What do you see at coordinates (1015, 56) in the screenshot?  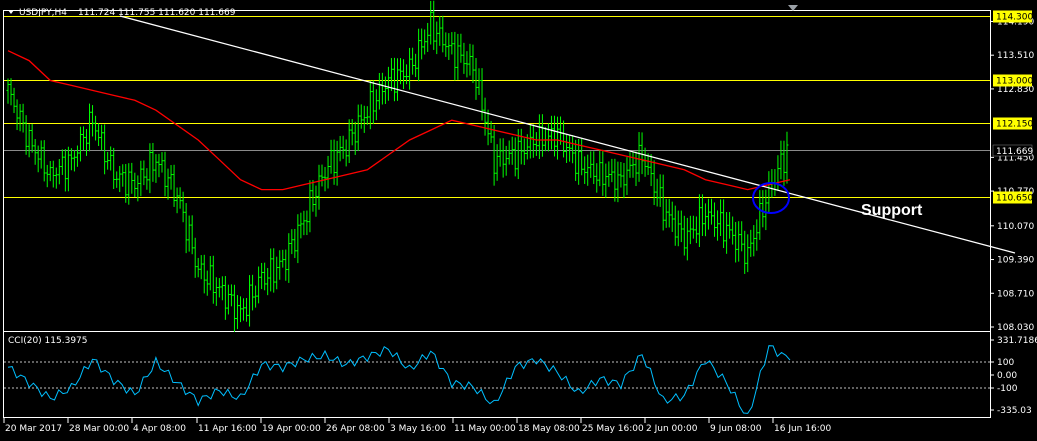 I see `price-tick-label: 113.510` at bounding box center [1015, 56].